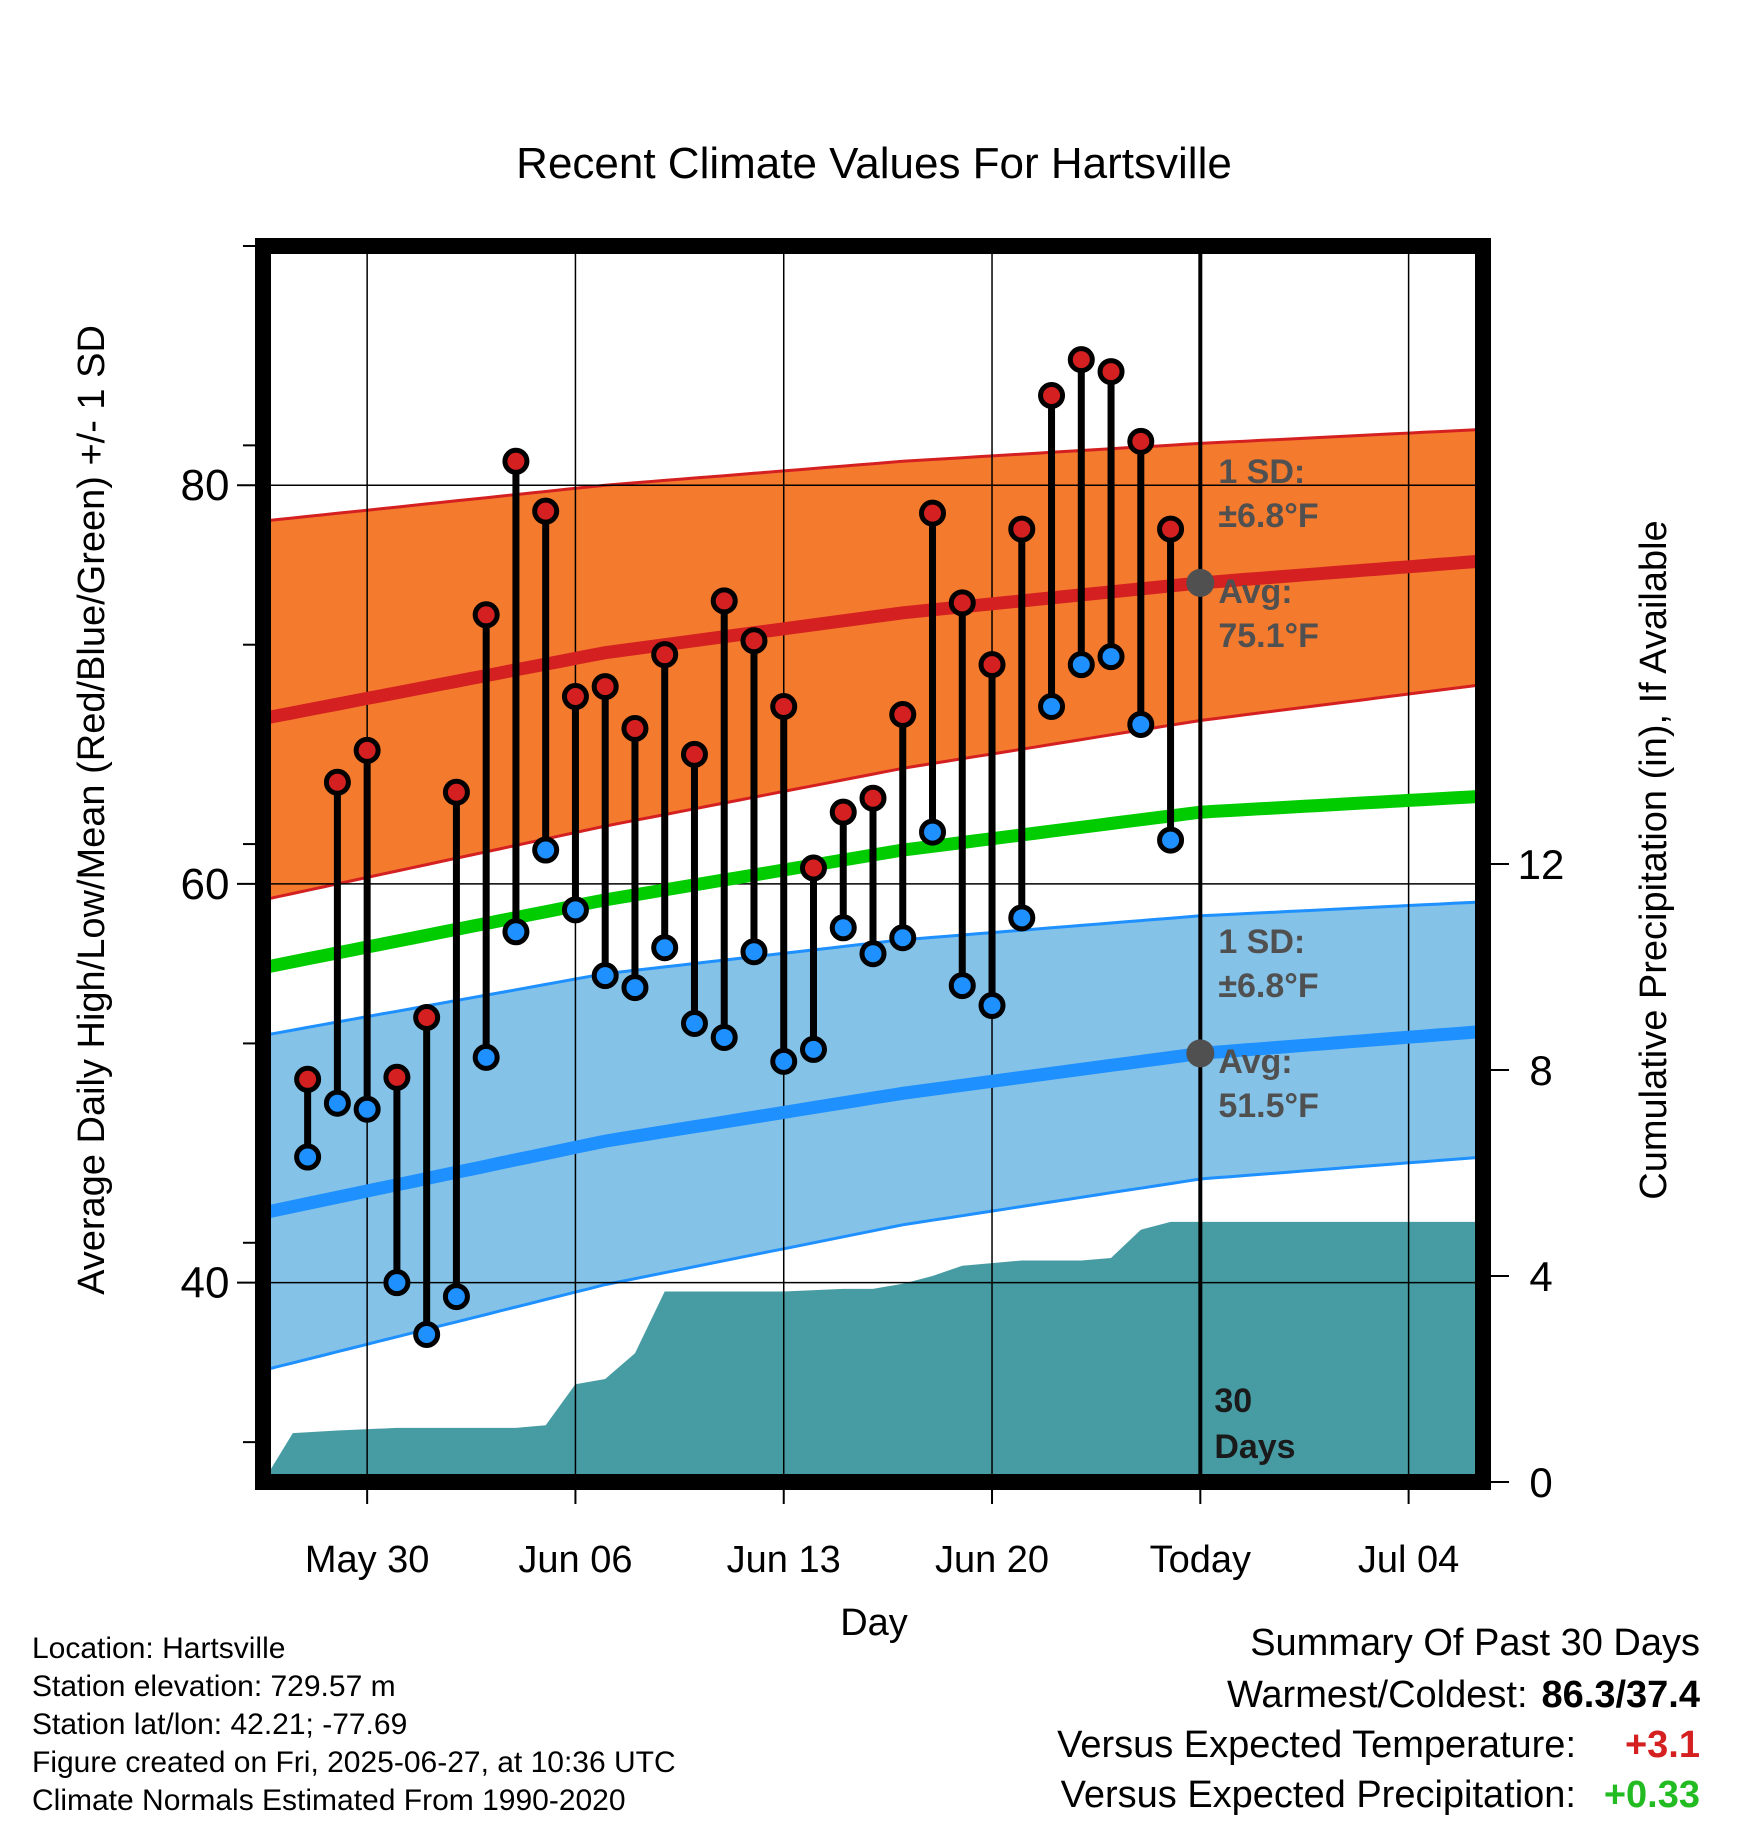 The height and width of the screenshot is (1828, 1748). I want to click on high-sd-label: 1 SD:, so click(1261, 472).